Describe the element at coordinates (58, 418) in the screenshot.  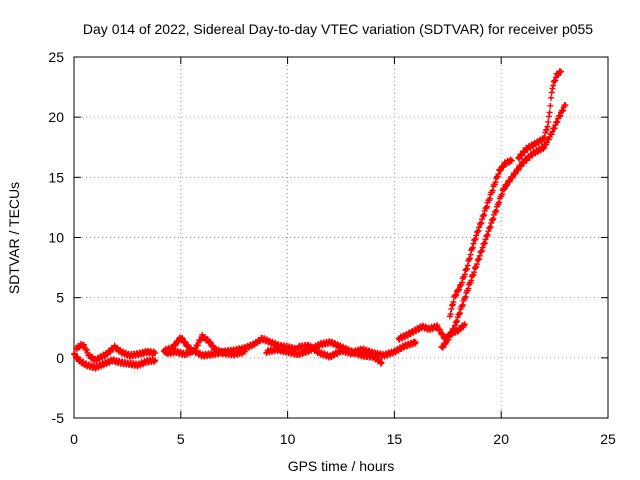
I see `y-tick-label: -5` at that location.